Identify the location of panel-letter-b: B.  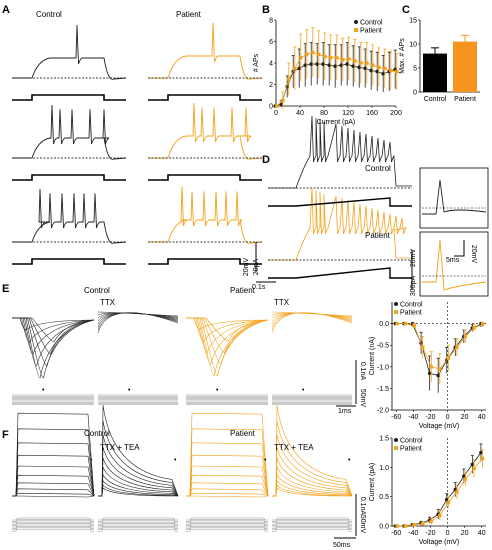
(266, 10).